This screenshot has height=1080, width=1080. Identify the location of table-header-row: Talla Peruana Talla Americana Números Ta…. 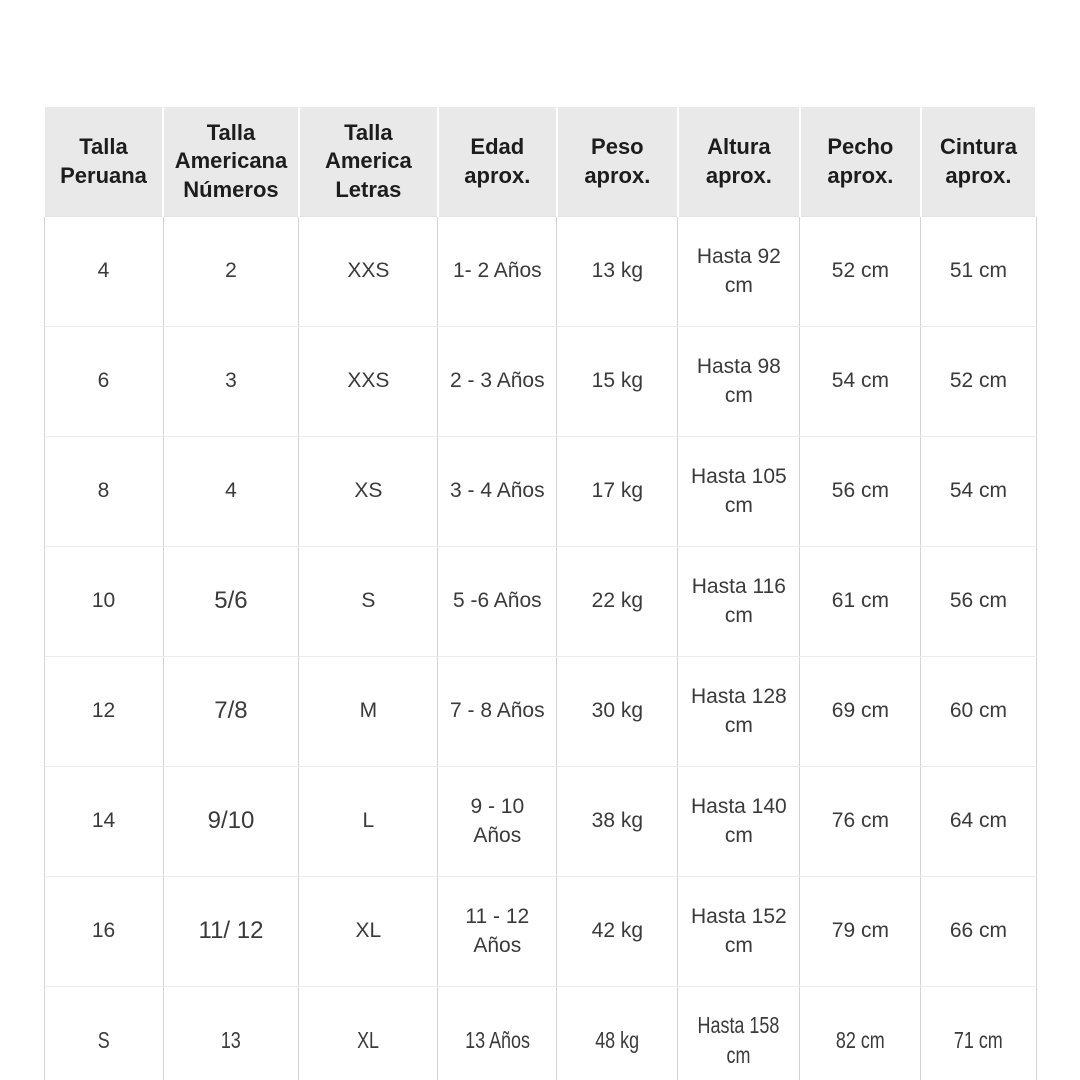
(540, 162).